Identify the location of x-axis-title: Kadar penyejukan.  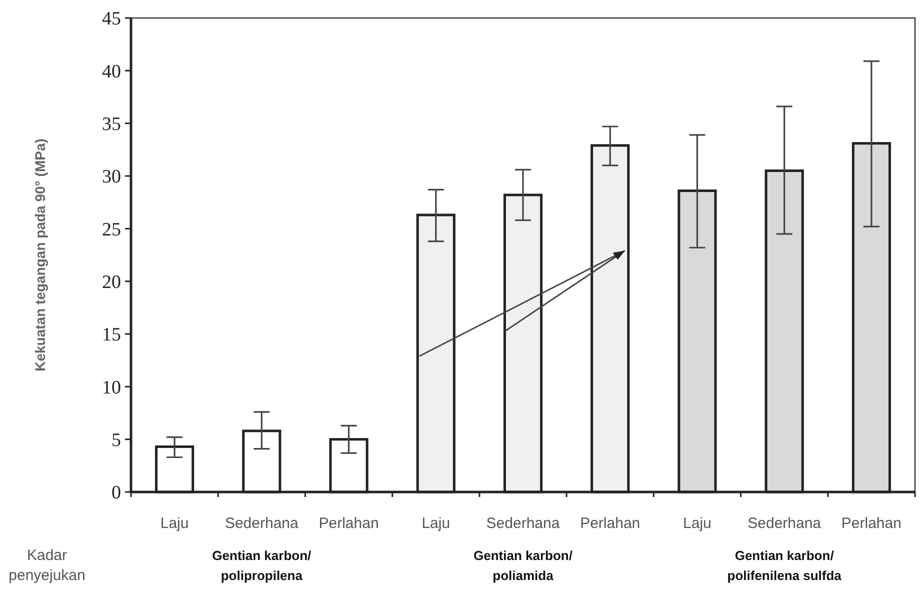
(47, 565).